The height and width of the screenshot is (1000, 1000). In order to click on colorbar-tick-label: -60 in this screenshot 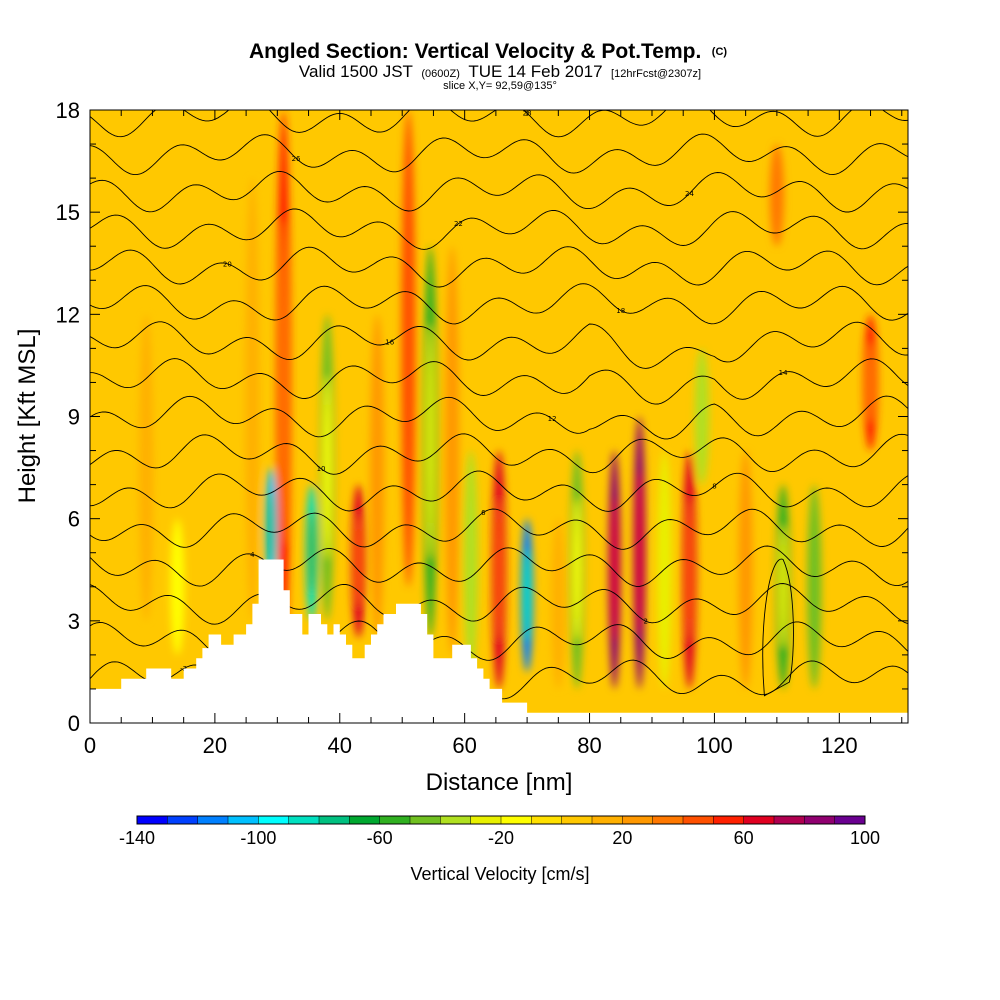, I will do `click(380, 838)`.